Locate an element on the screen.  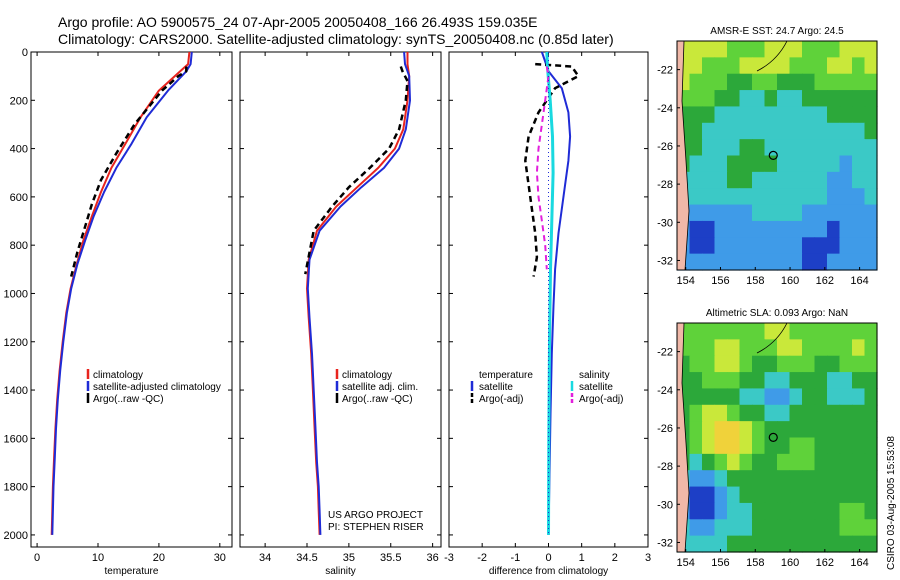
depth-tick-label: 1000 is located at coordinates (16, 294).